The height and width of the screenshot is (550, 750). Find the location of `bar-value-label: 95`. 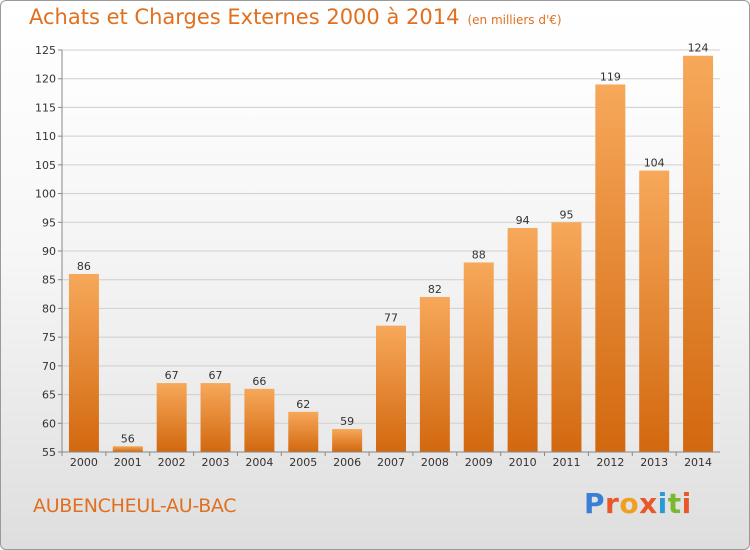

bar-value-label: 95 is located at coordinates (566, 214).